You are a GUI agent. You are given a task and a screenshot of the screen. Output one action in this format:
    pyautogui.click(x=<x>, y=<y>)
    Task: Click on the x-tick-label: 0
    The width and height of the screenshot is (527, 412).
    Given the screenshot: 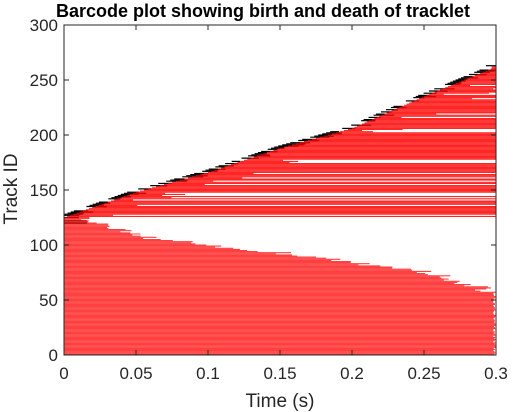 What is the action you would take?
    pyautogui.click(x=63, y=373)
    